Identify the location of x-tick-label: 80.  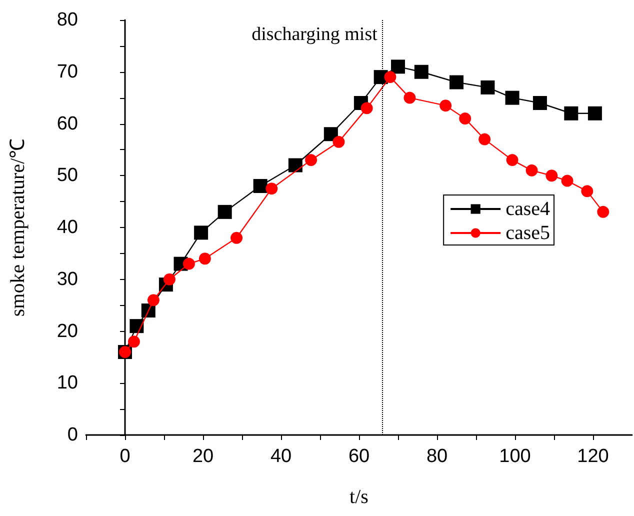
(437, 456).